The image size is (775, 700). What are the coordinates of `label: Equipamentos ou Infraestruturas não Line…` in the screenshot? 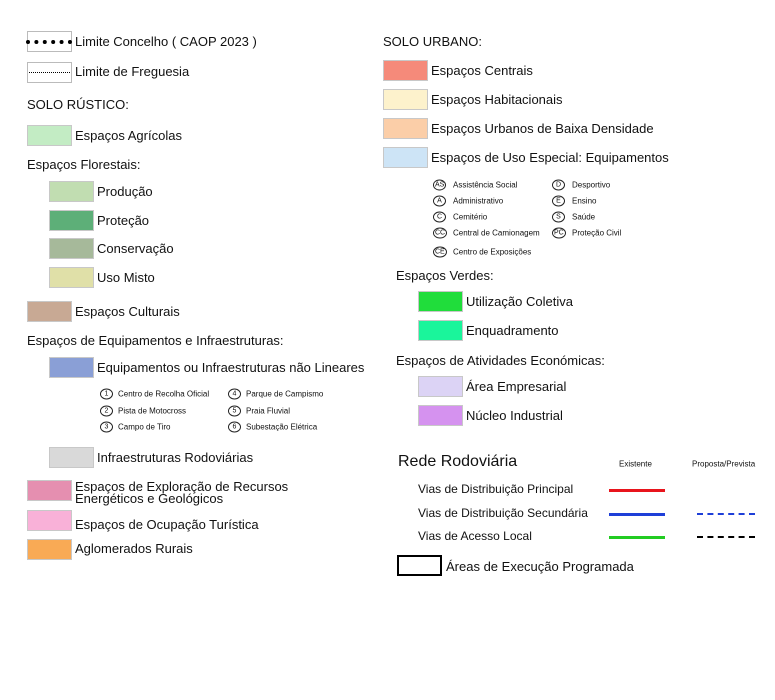 It's located at (231, 367).